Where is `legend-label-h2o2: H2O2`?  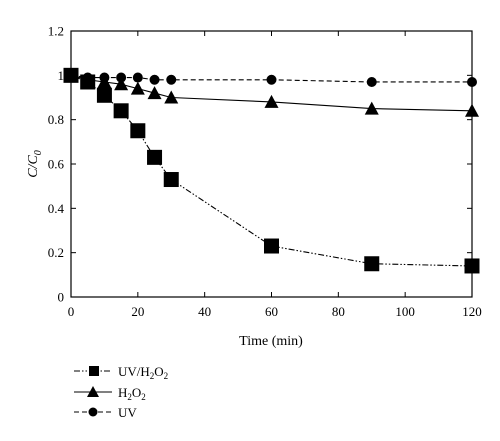
legend-label-h2o2: H2O2 is located at coordinates (132, 393).